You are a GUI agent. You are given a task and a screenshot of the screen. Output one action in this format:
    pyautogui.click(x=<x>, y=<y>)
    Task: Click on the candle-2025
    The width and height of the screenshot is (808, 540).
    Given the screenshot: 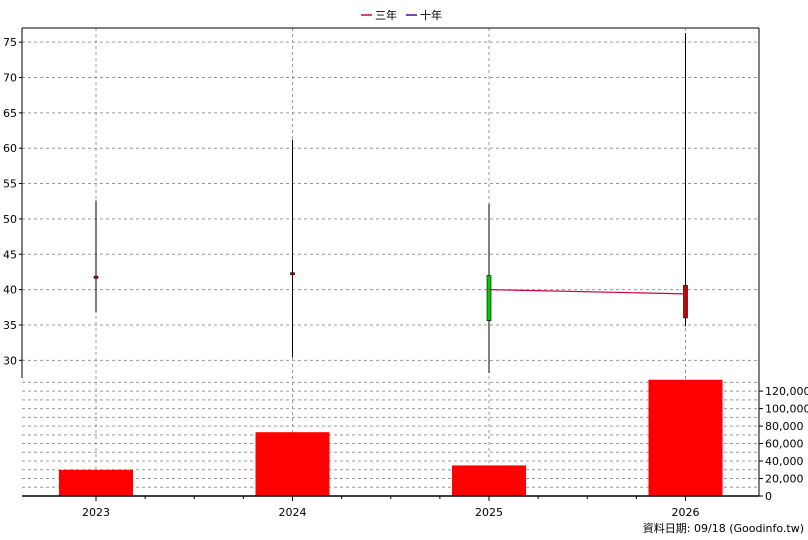 What is the action you would take?
    pyautogui.click(x=489, y=289)
    